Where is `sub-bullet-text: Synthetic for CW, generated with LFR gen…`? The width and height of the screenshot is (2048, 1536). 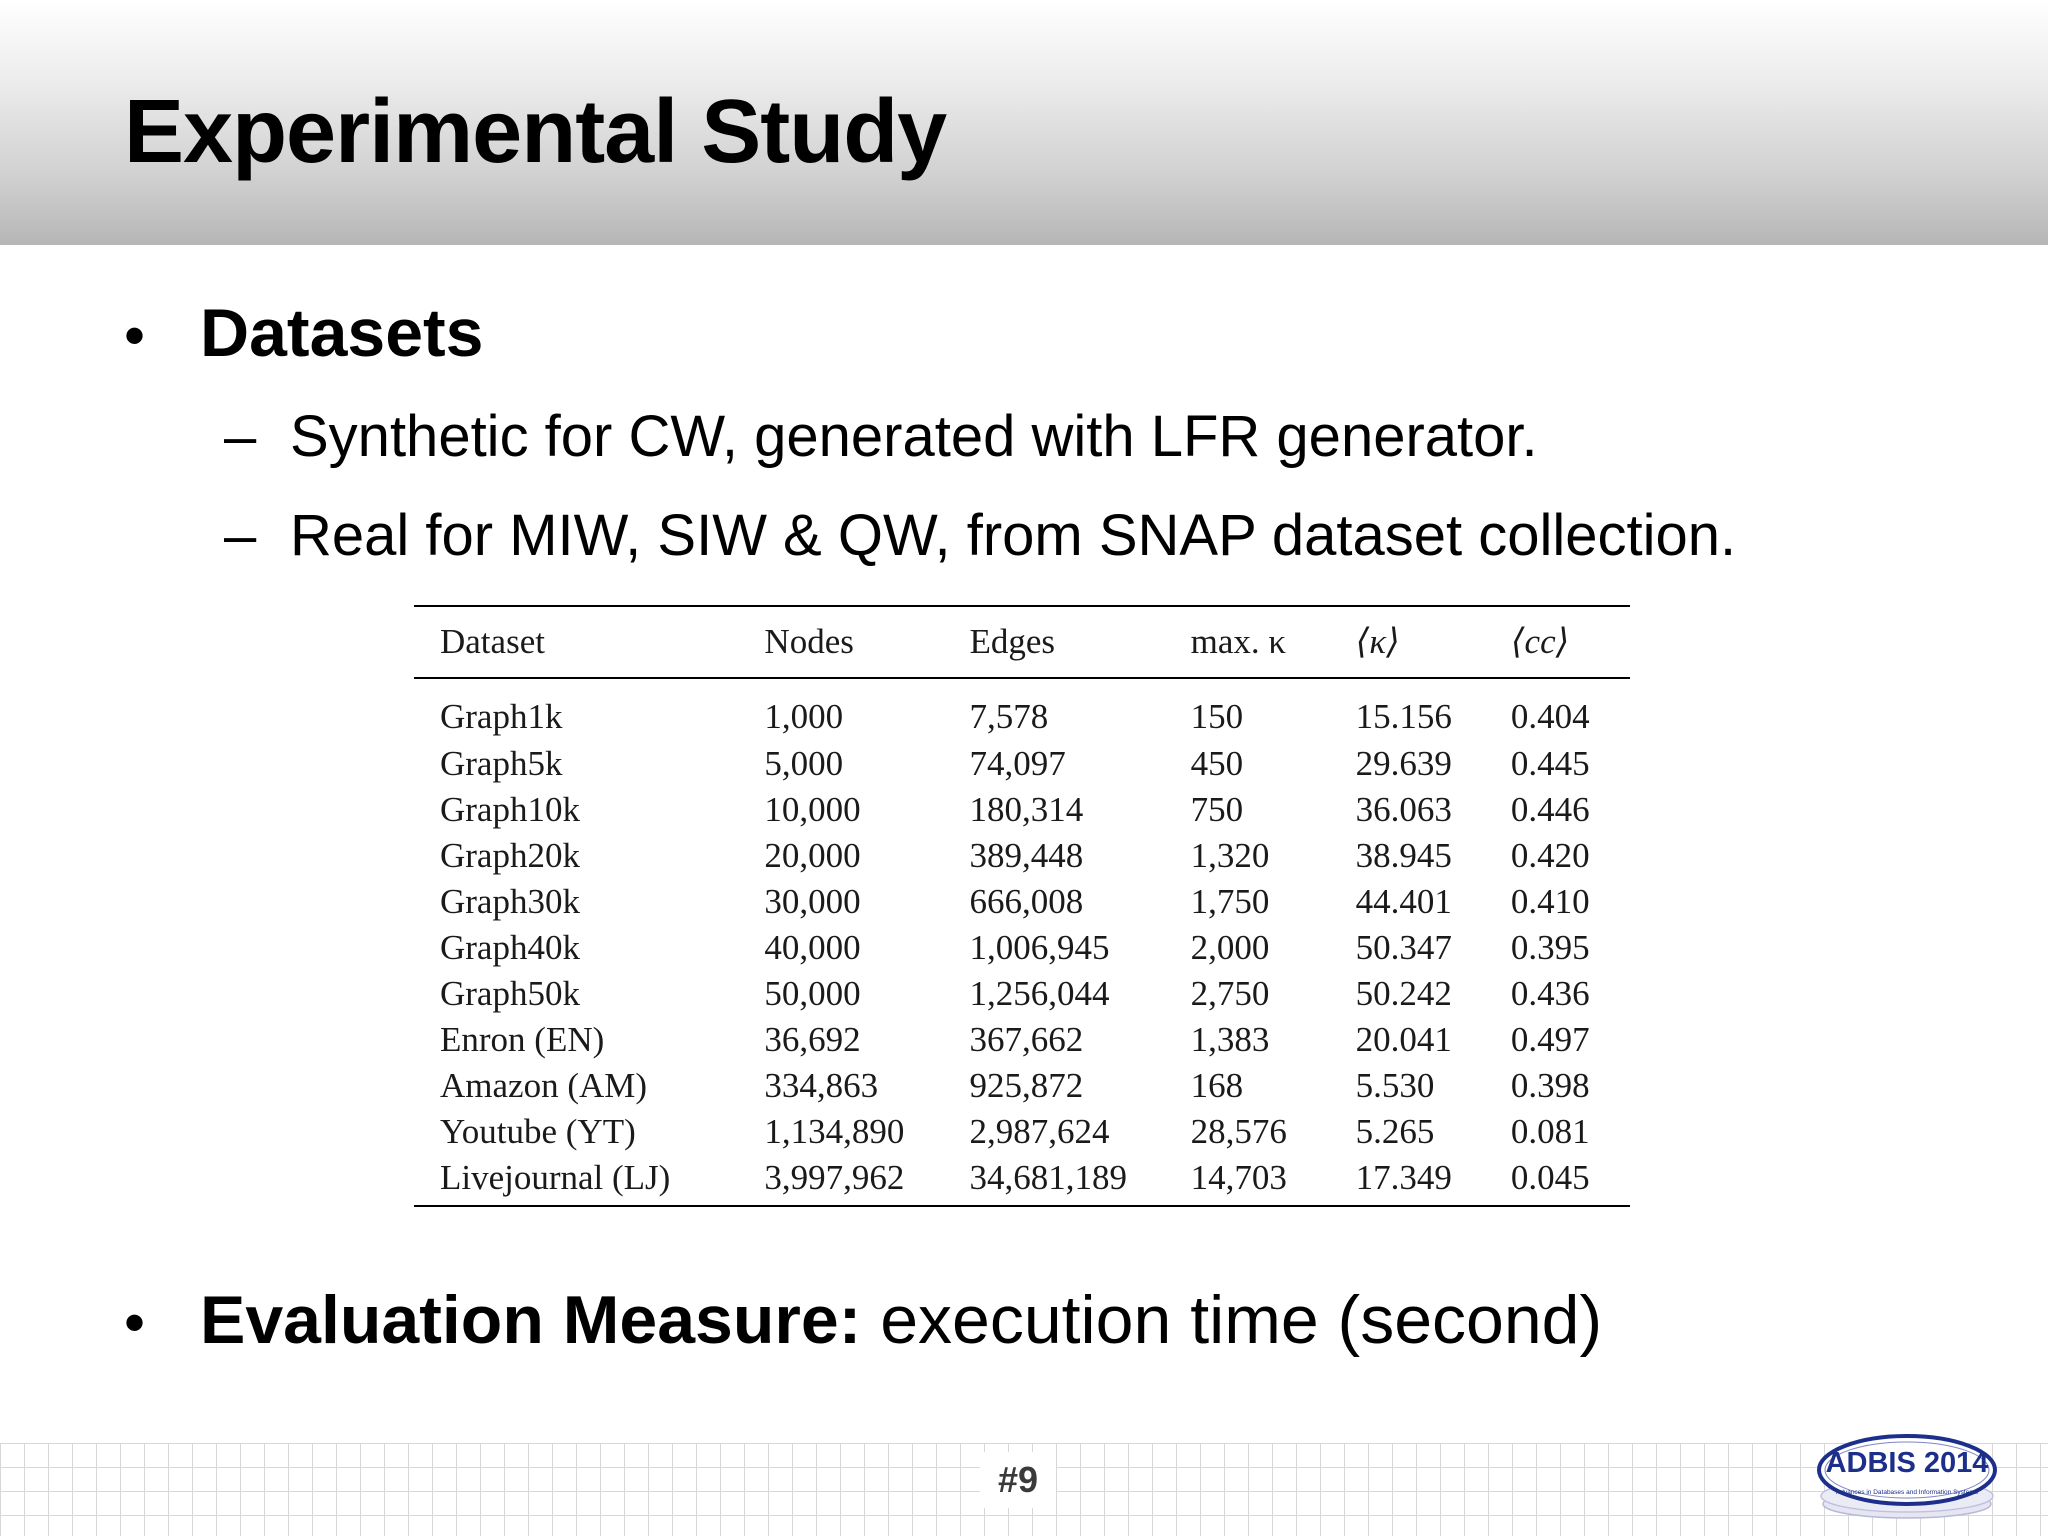 sub-bullet-text: Synthetic for CW, generated with LFR gen… is located at coordinates (914, 436).